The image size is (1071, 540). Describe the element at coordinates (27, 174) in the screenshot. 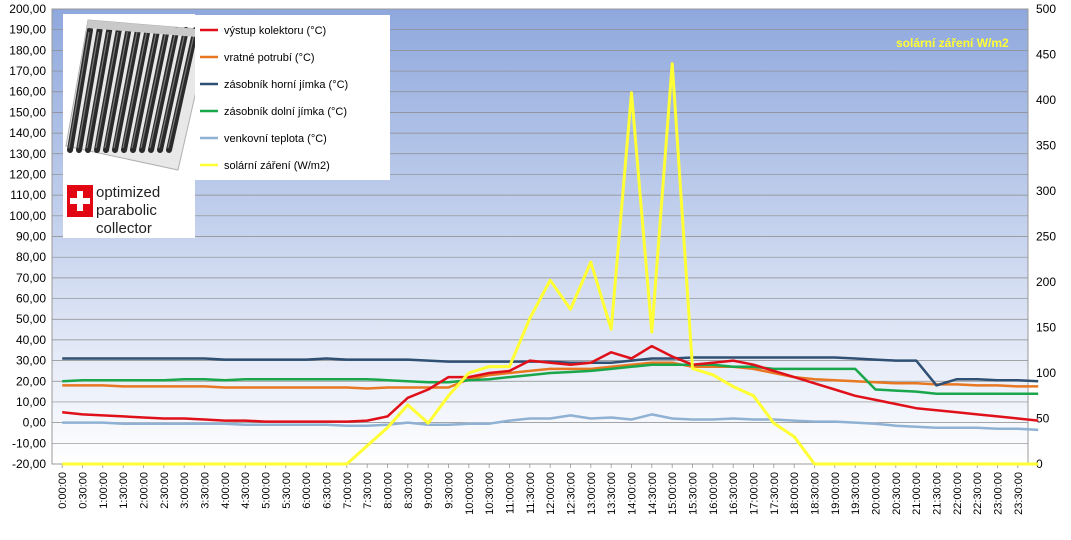

I see `y-left-tick-label: 120,00` at that location.